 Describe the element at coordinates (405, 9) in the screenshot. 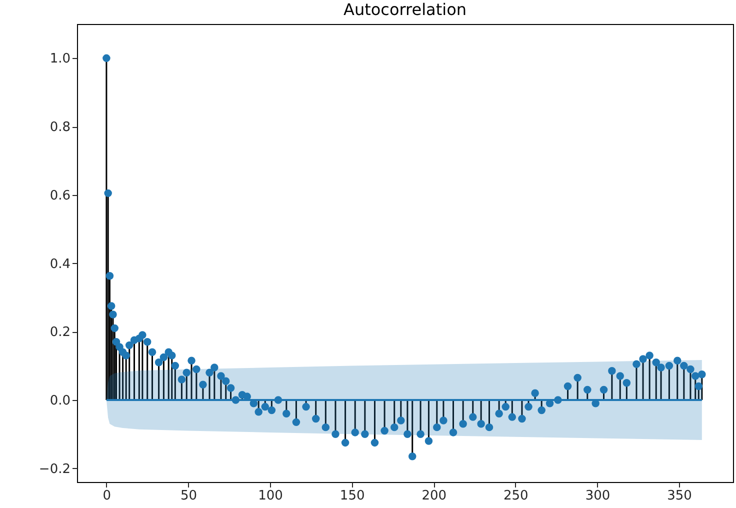

I see `chart-title: Autocorrelation` at that location.